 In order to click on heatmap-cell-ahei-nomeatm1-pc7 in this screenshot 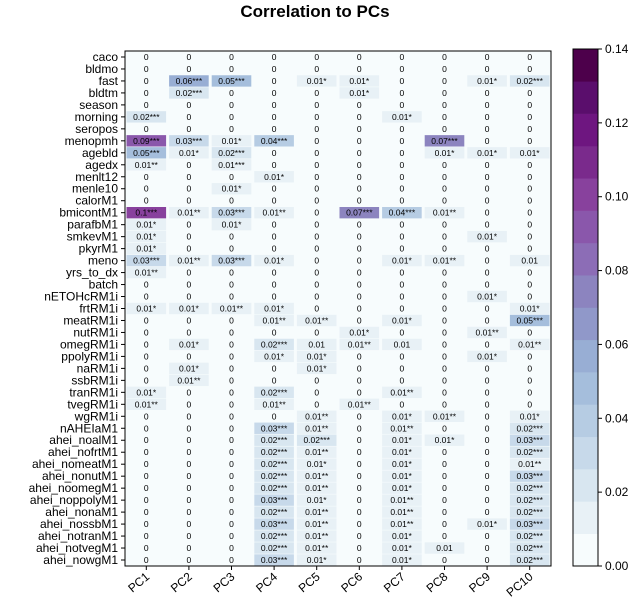, I will do `click(402, 464)`.